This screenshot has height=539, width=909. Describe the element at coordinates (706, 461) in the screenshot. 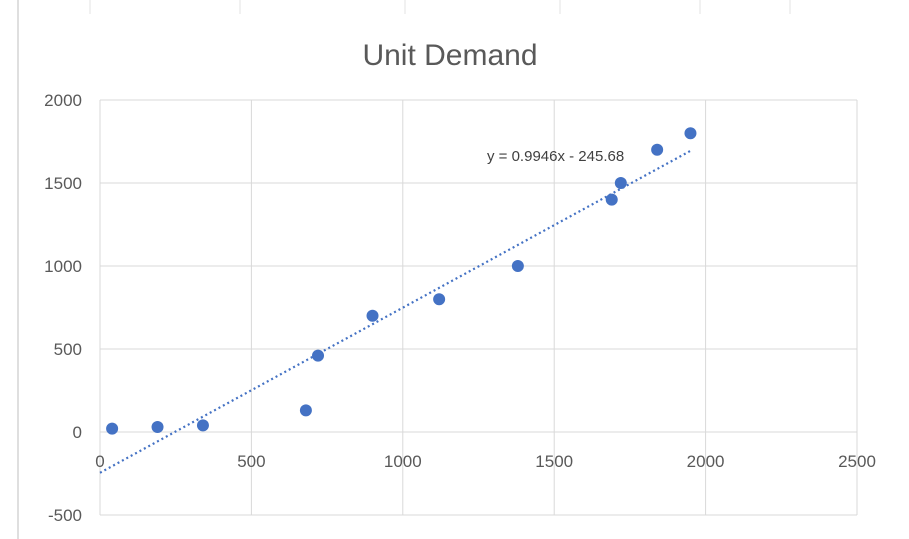

I see `x-tick-label: 2000` at that location.